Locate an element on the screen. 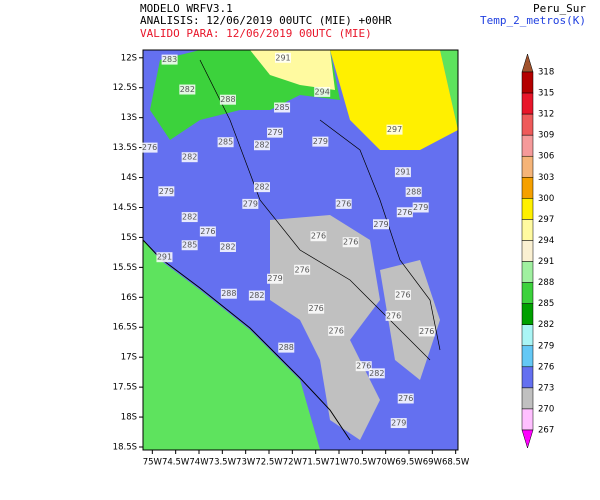 The width and height of the screenshot is (600, 500). x-tick-label: 69.5W is located at coordinates (409, 463).